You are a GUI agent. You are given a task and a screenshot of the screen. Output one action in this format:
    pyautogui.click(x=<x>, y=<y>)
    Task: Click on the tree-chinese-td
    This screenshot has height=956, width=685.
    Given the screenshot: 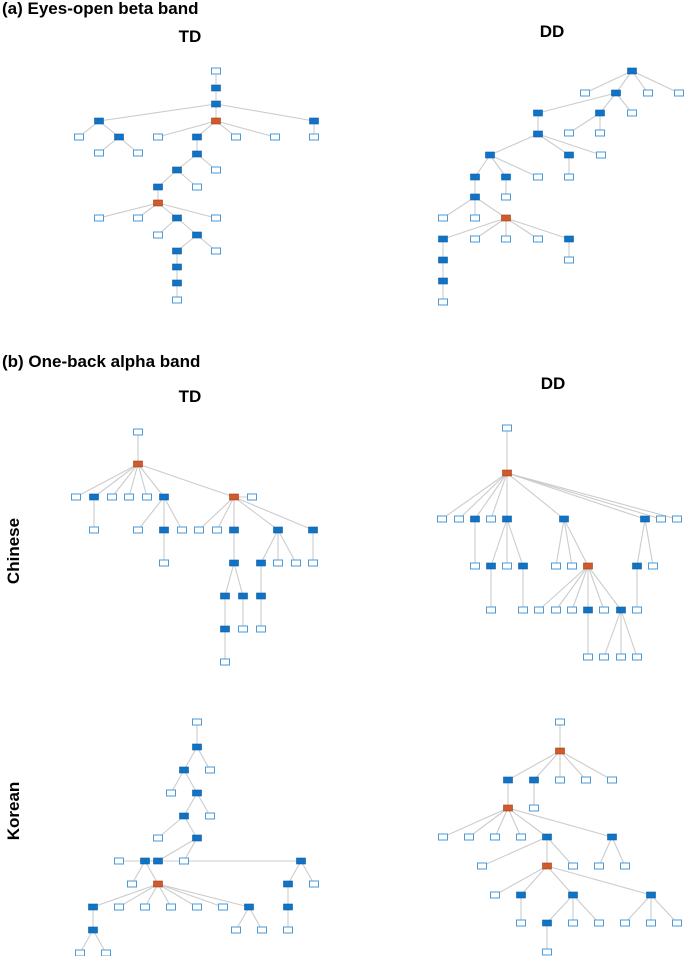 What is the action you would take?
    pyautogui.click(x=194, y=547)
    